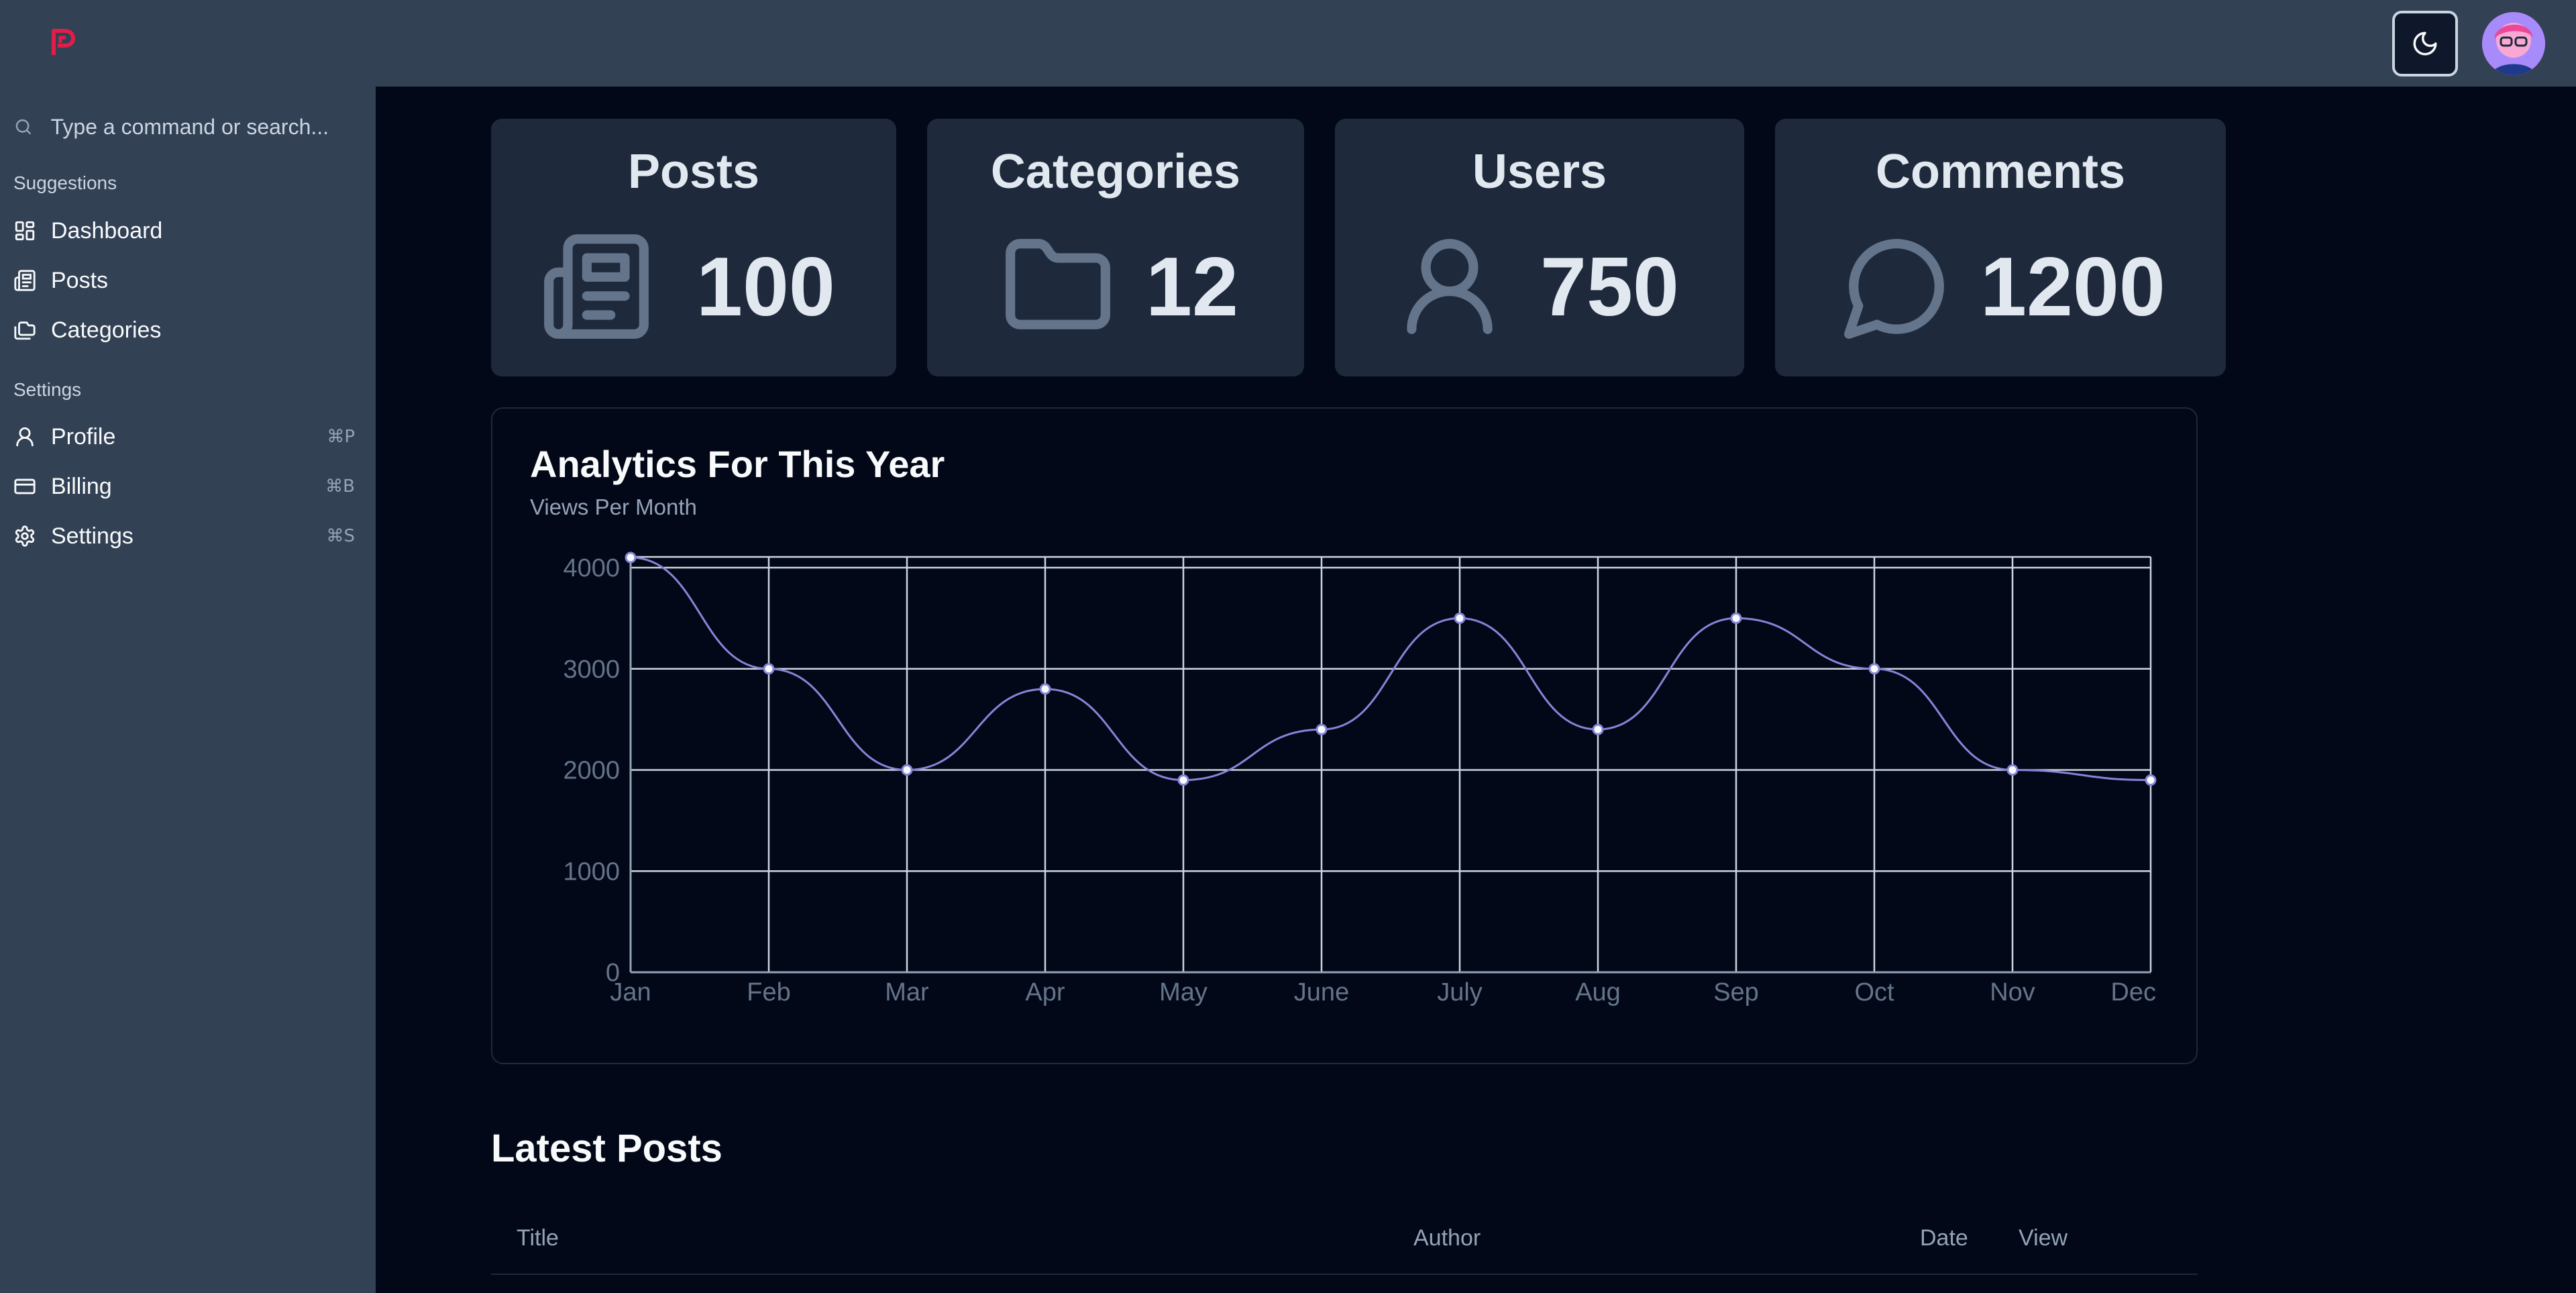 Image resolution: width=2576 pixels, height=1293 pixels. I want to click on x-tick-label: Oct, so click(1874, 992).